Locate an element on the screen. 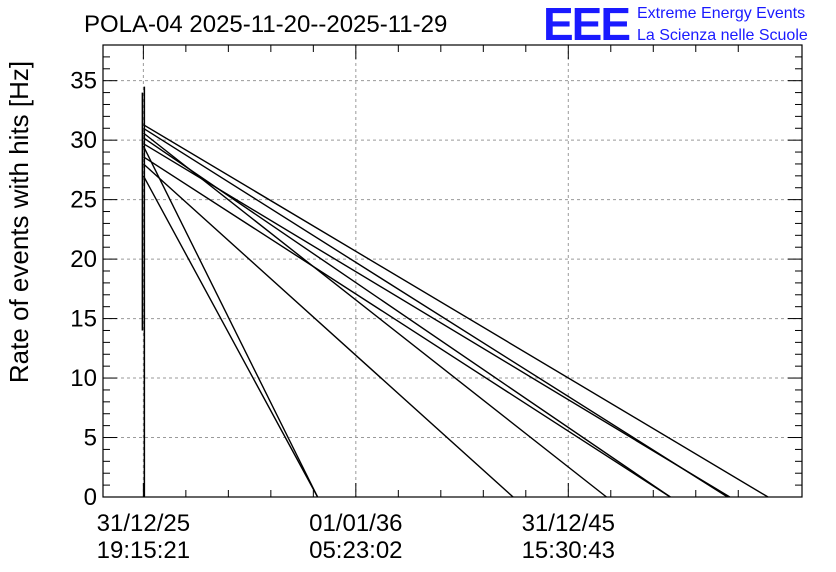  y-tick-label: 20 is located at coordinates (83, 259).